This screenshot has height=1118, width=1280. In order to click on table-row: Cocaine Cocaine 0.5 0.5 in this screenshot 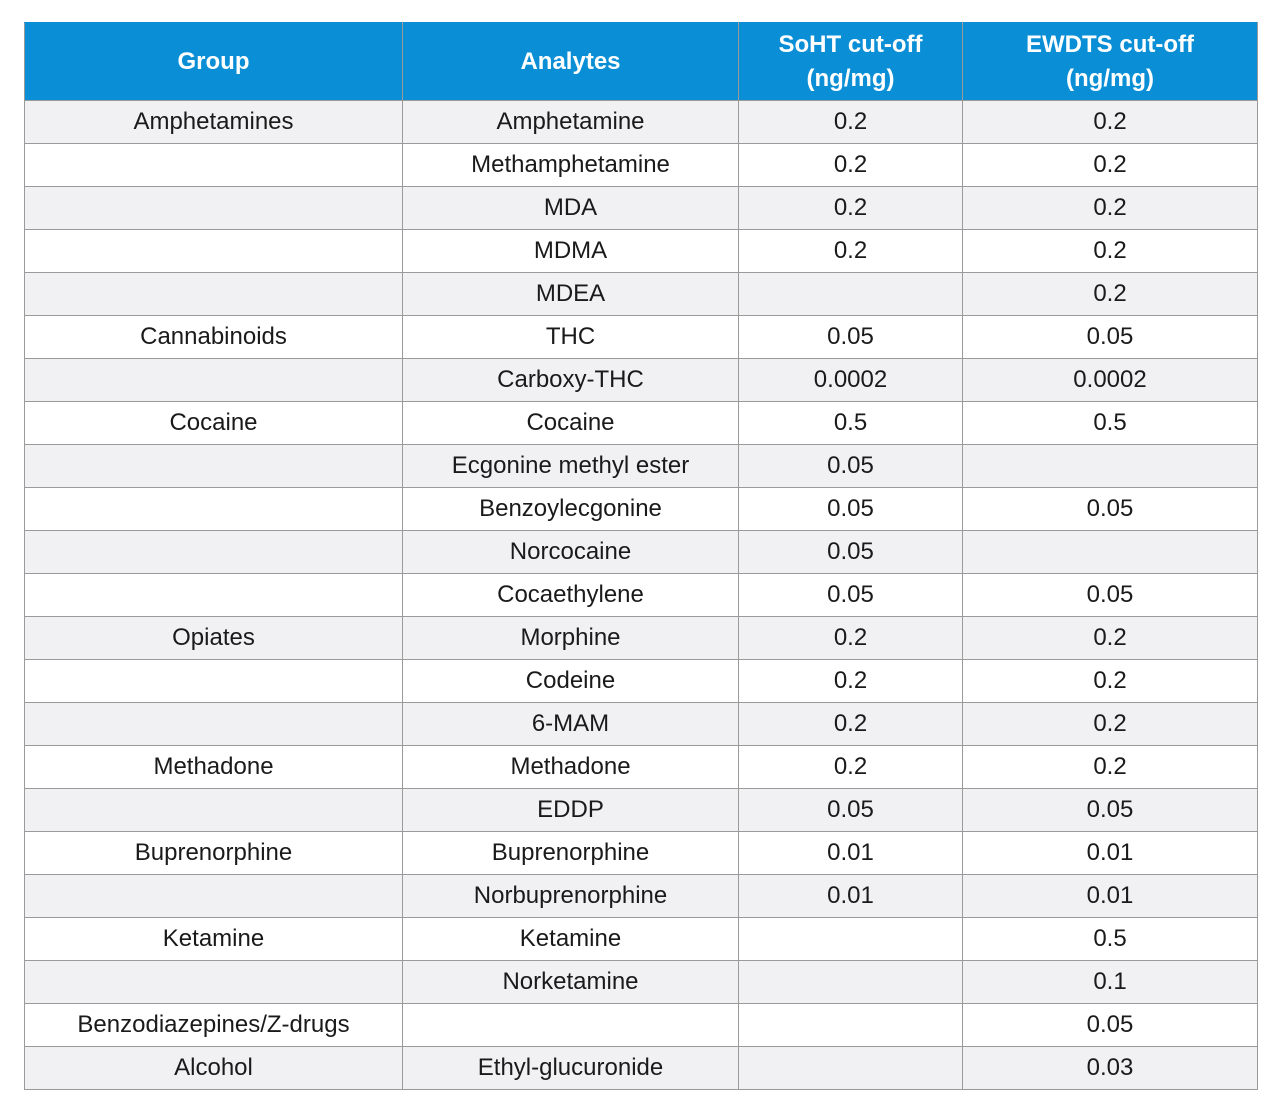, I will do `click(641, 423)`.